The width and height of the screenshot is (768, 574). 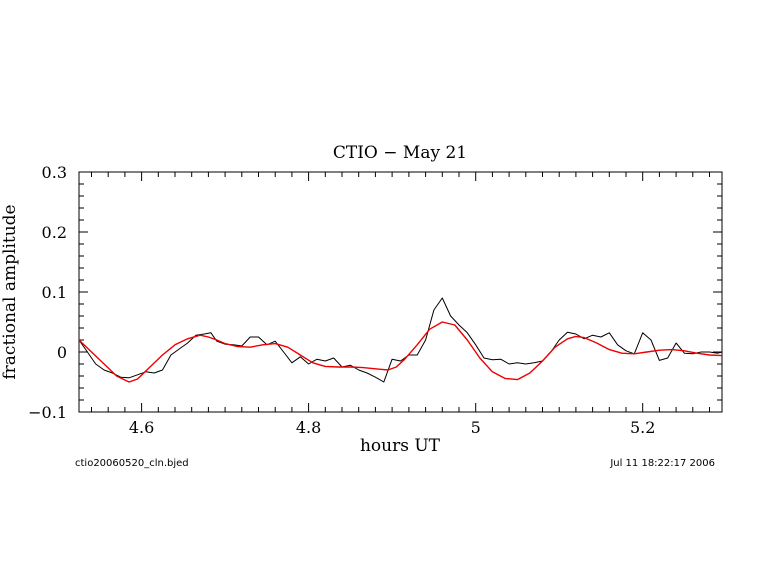 What do you see at coordinates (132, 463) in the screenshot?
I see `footer-filename: ctio20060520_cln.bjed` at bounding box center [132, 463].